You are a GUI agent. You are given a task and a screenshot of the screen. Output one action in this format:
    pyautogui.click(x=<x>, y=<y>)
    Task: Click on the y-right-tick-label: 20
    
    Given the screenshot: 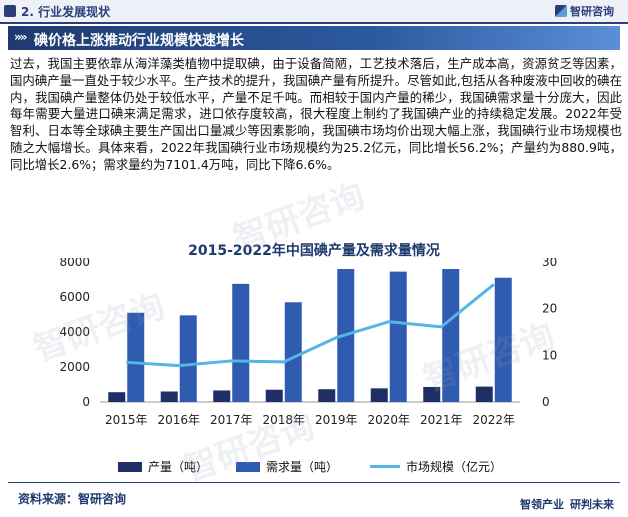 What is the action you would take?
    pyautogui.click(x=549, y=309)
    